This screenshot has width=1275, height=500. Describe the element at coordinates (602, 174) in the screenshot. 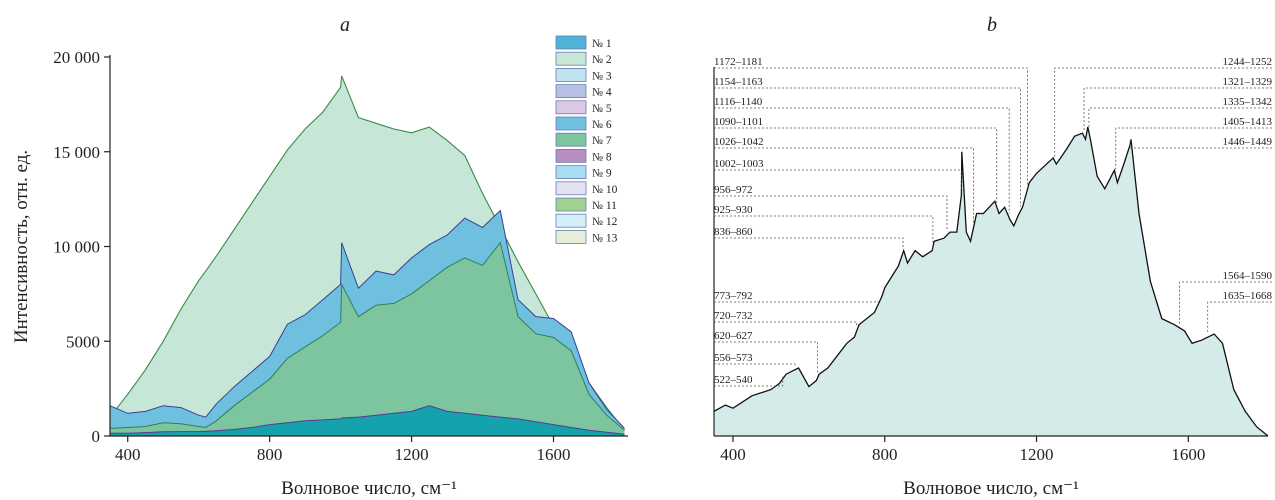

I see `legend-label: № 9` at that location.